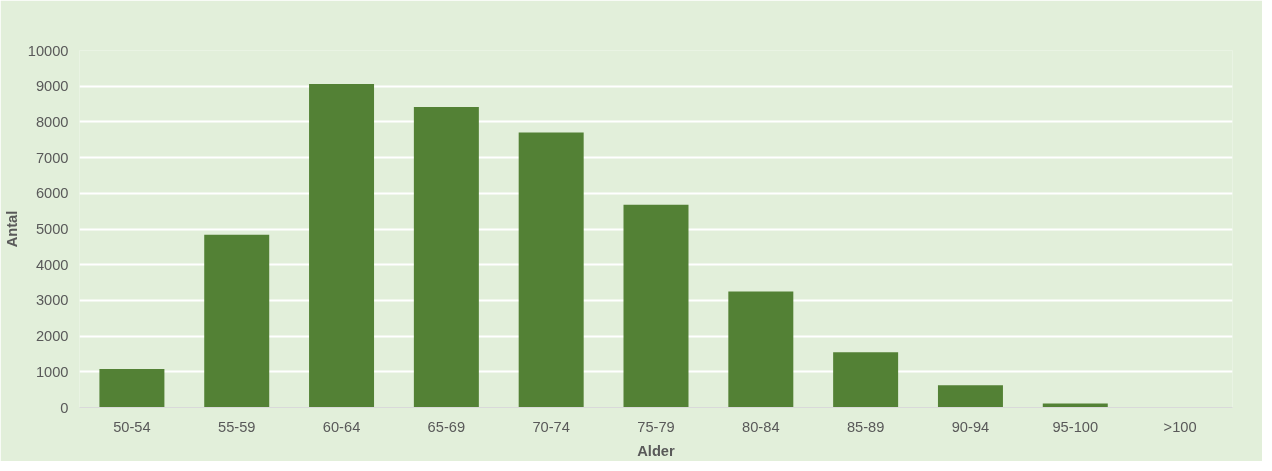  I want to click on x-tick-label: 95-100, so click(1075, 426).